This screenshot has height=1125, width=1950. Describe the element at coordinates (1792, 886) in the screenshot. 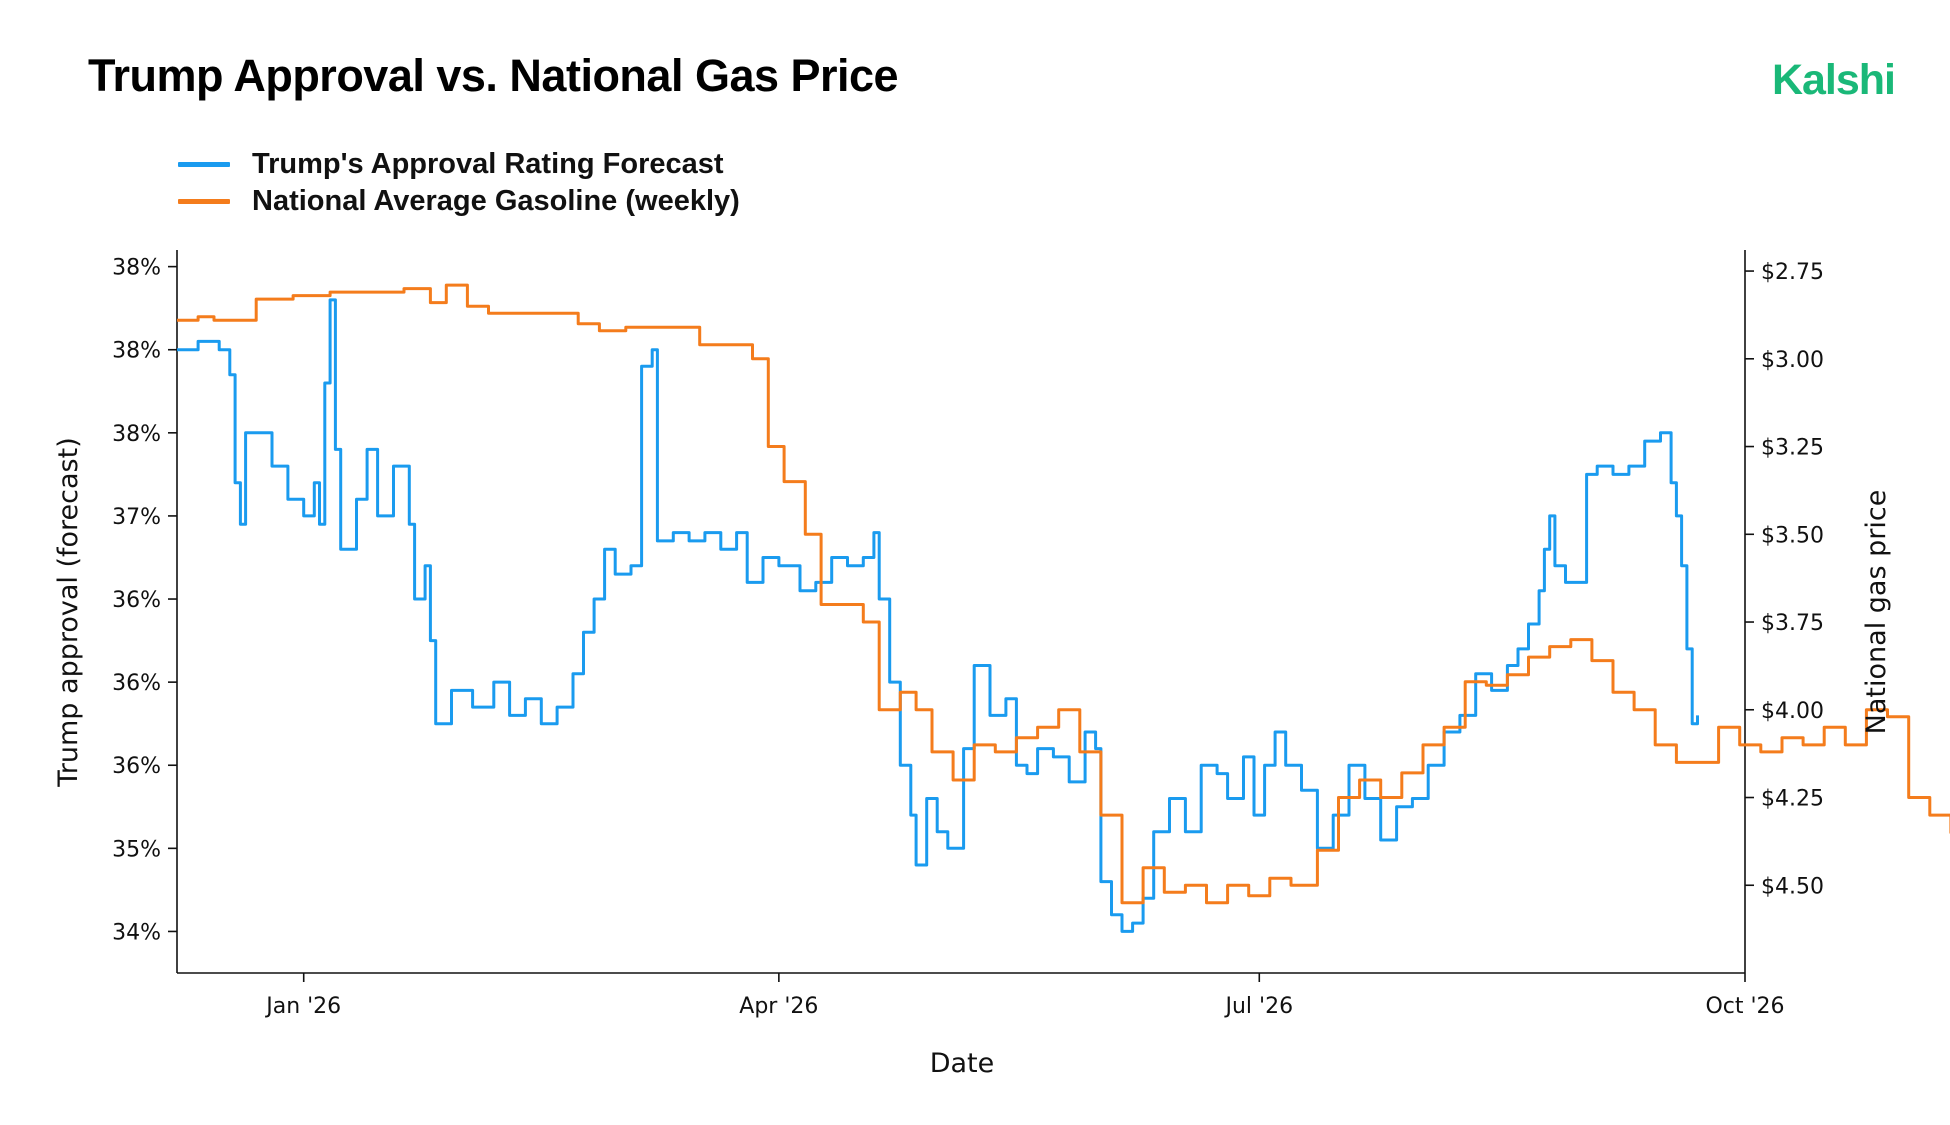

I see `y-tick-label-right: $4.50` at that location.